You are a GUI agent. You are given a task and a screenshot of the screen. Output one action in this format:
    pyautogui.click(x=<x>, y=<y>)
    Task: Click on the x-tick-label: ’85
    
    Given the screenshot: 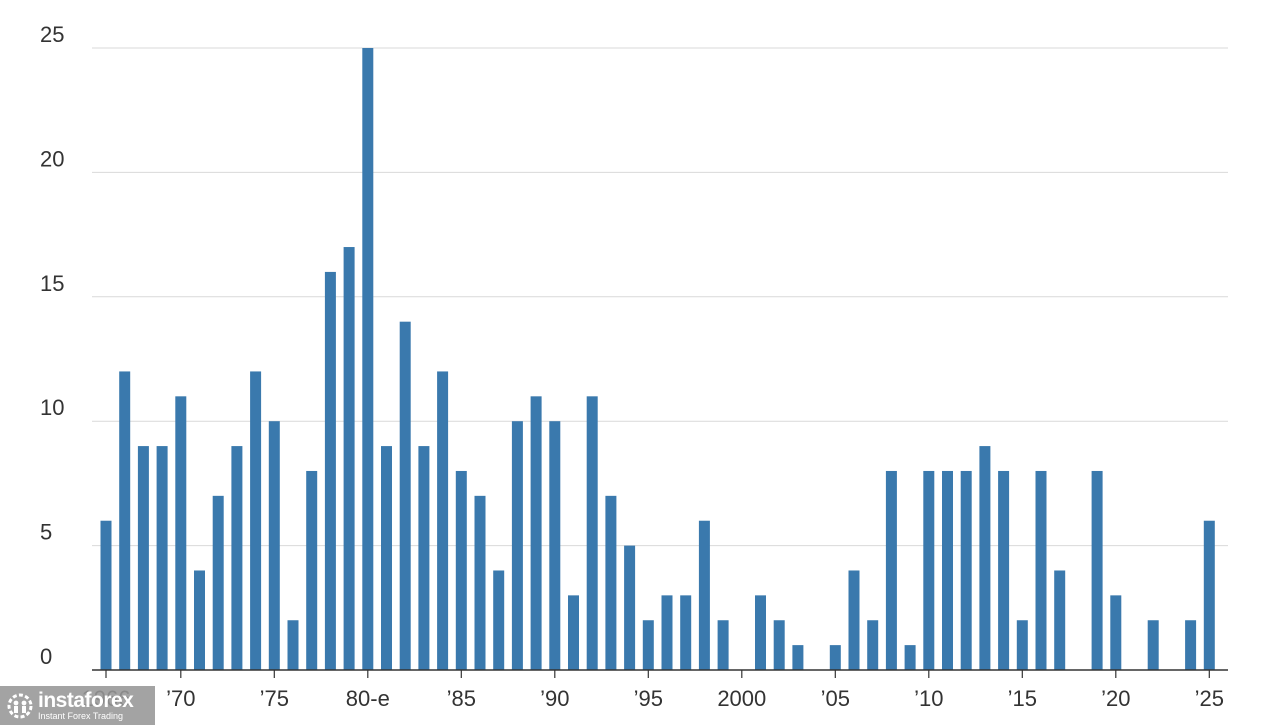 What is the action you would take?
    pyautogui.click(x=461, y=698)
    